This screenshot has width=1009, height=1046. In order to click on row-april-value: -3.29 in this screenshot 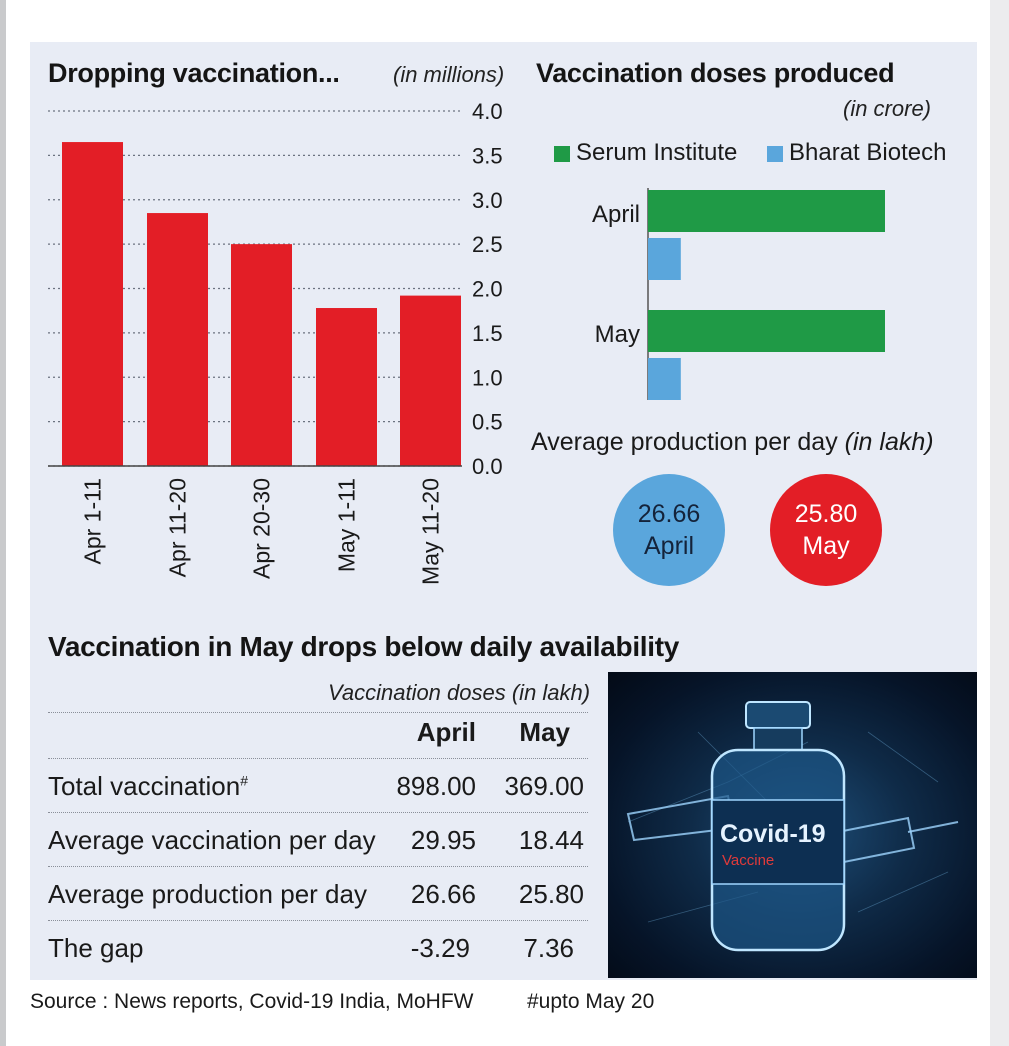, I will do `click(440, 948)`.